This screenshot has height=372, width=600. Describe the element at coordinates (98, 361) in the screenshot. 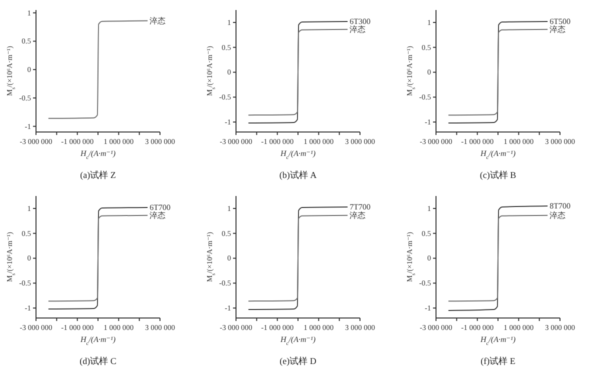

I see `text: (d)试样 C` at that location.